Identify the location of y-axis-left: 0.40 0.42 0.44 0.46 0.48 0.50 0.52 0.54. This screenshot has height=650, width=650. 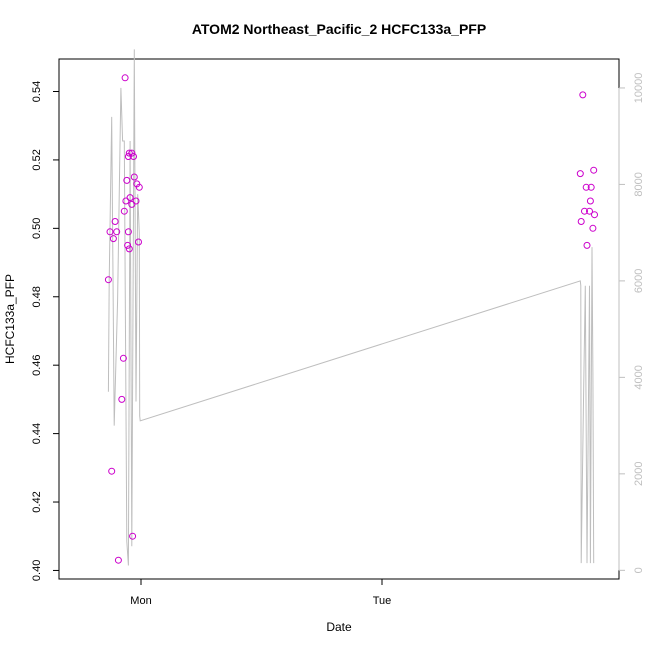
(45, 331).